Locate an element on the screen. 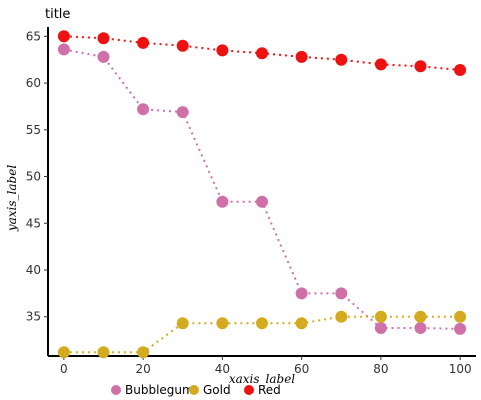 The image size is (481, 400). x-tick-label: 0 is located at coordinates (64, 369).